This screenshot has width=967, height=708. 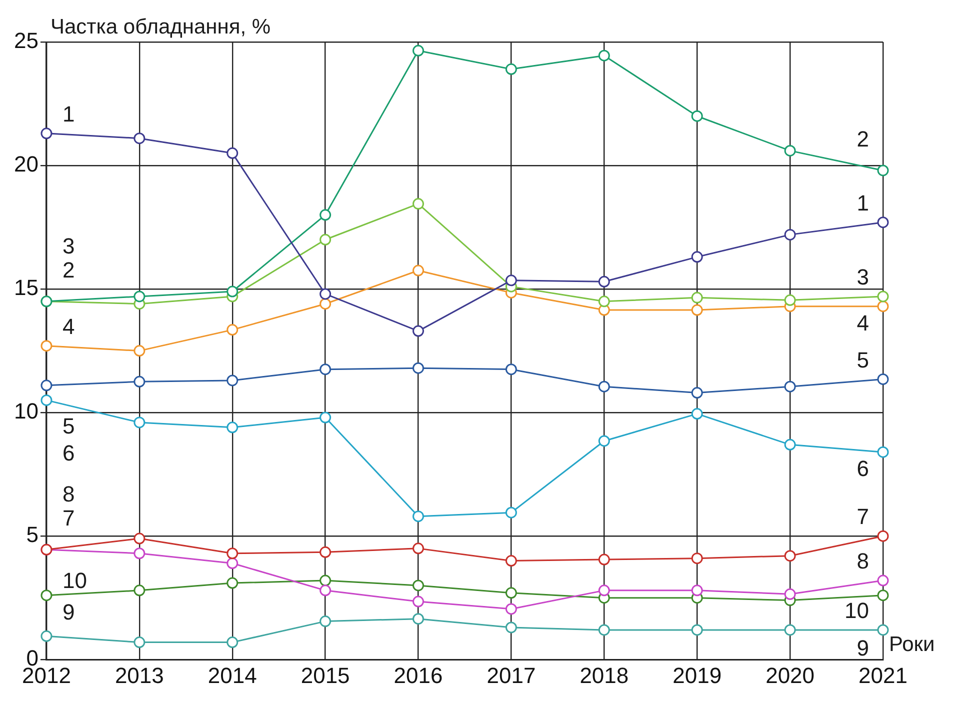 I want to click on text: 6, so click(x=68, y=453).